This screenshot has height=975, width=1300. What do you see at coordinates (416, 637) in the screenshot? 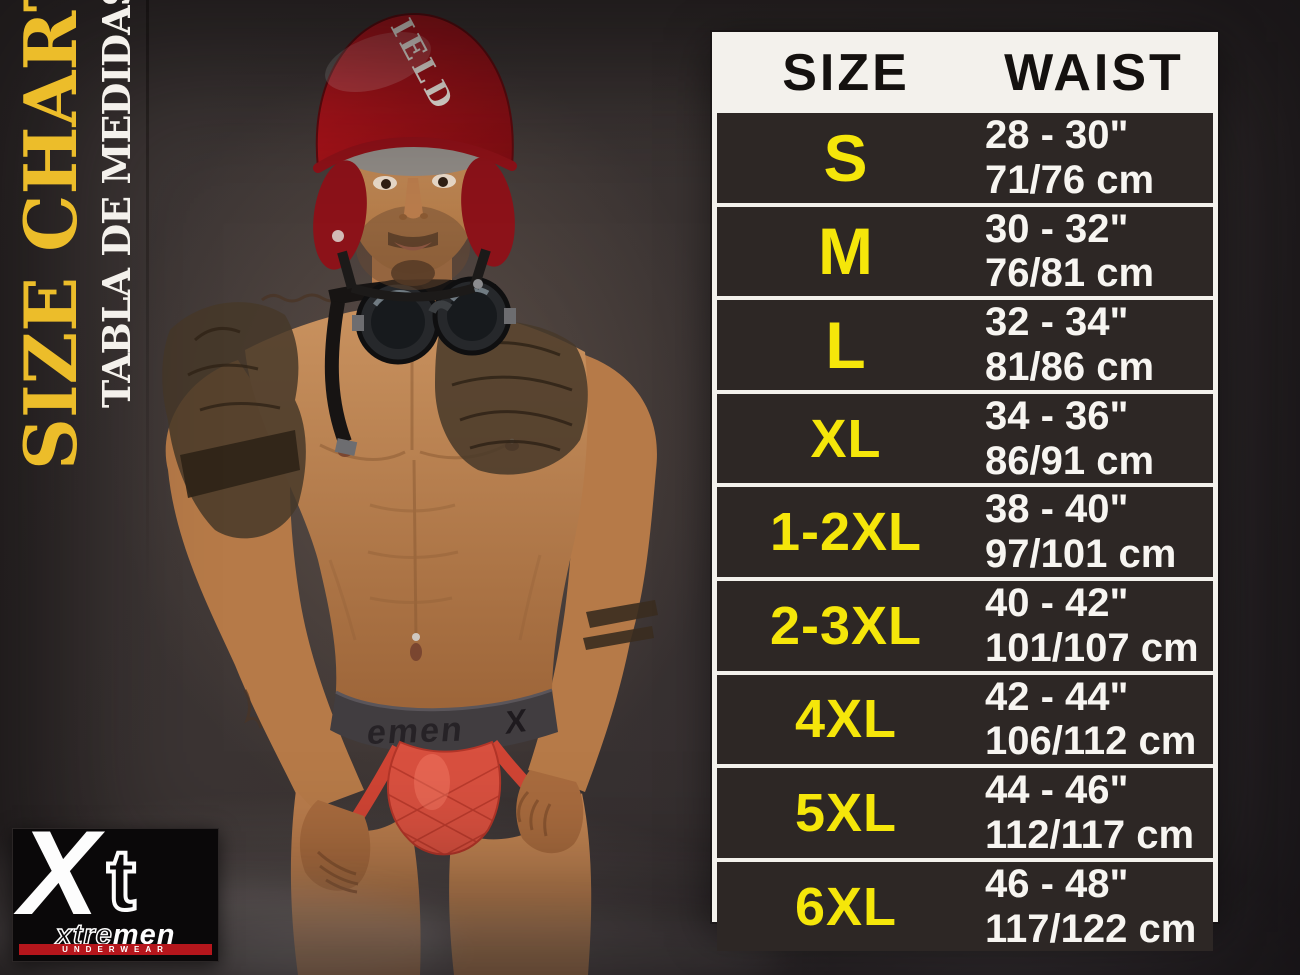
I see `navel-piercing` at bounding box center [416, 637].